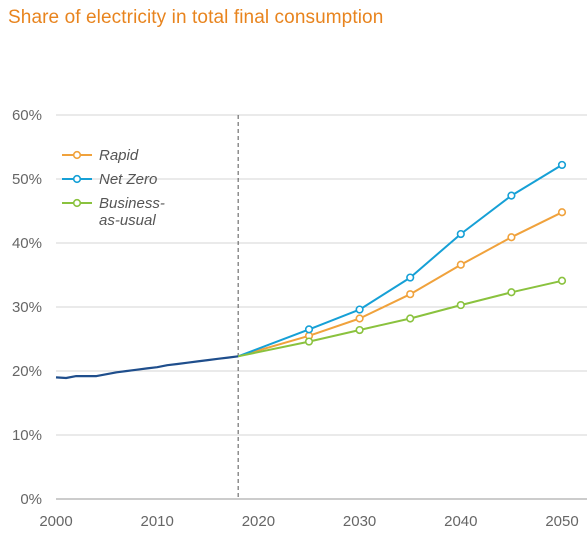 The width and height of the screenshot is (587, 543). I want to click on x-tick-label: 2010, so click(157, 521).